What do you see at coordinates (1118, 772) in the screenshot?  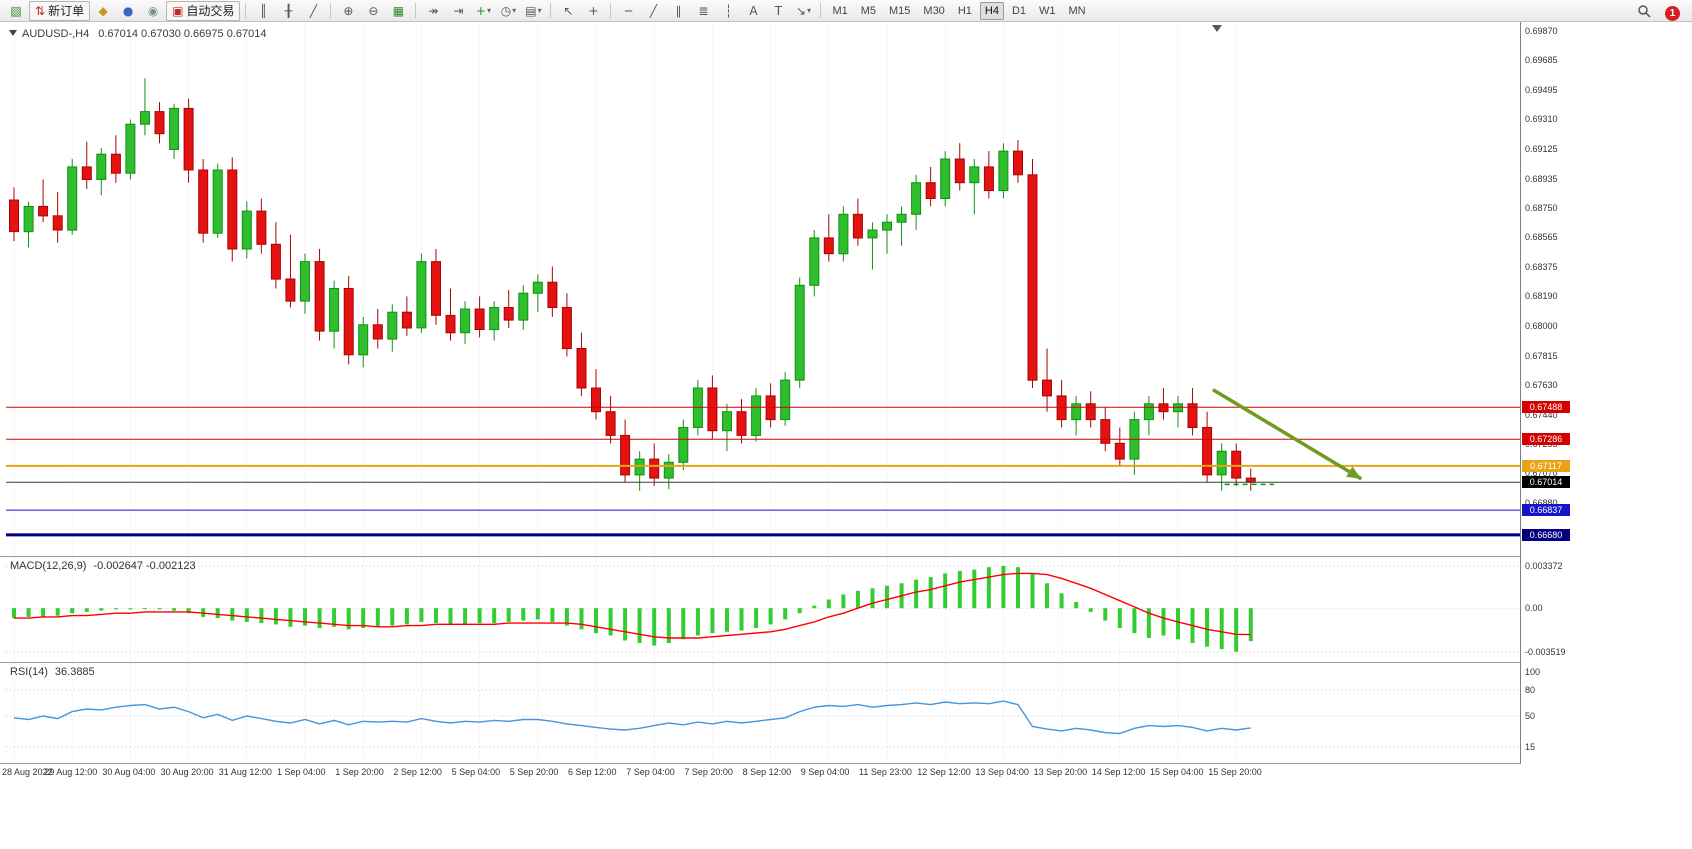 I see `time-axis-label: 14 Sep 12:00` at bounding box center [1118, 772].